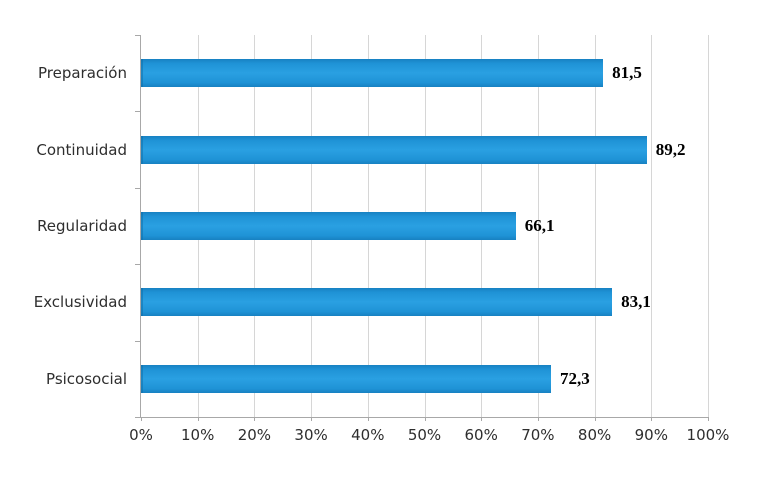 The height and width of the screenshot is (477, 772). I want to click on bar-exclusividad, so click(377, 302).